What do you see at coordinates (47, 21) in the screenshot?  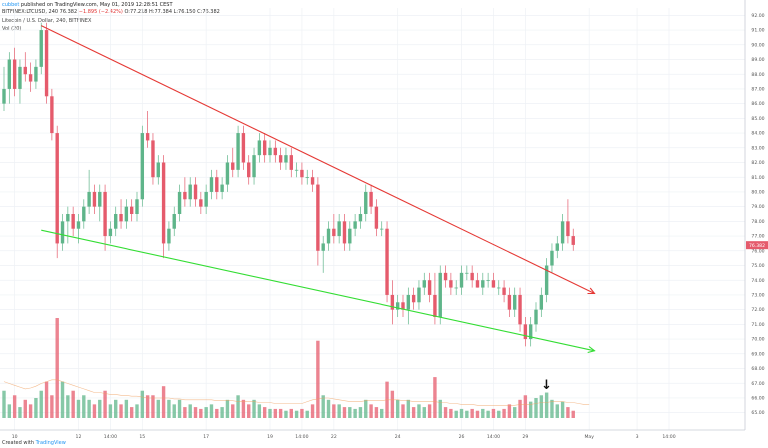 I see `instrument-legend: Litecoin / U.S. Dollar, 240, BITFINEX` at bounding box center [47, 21].